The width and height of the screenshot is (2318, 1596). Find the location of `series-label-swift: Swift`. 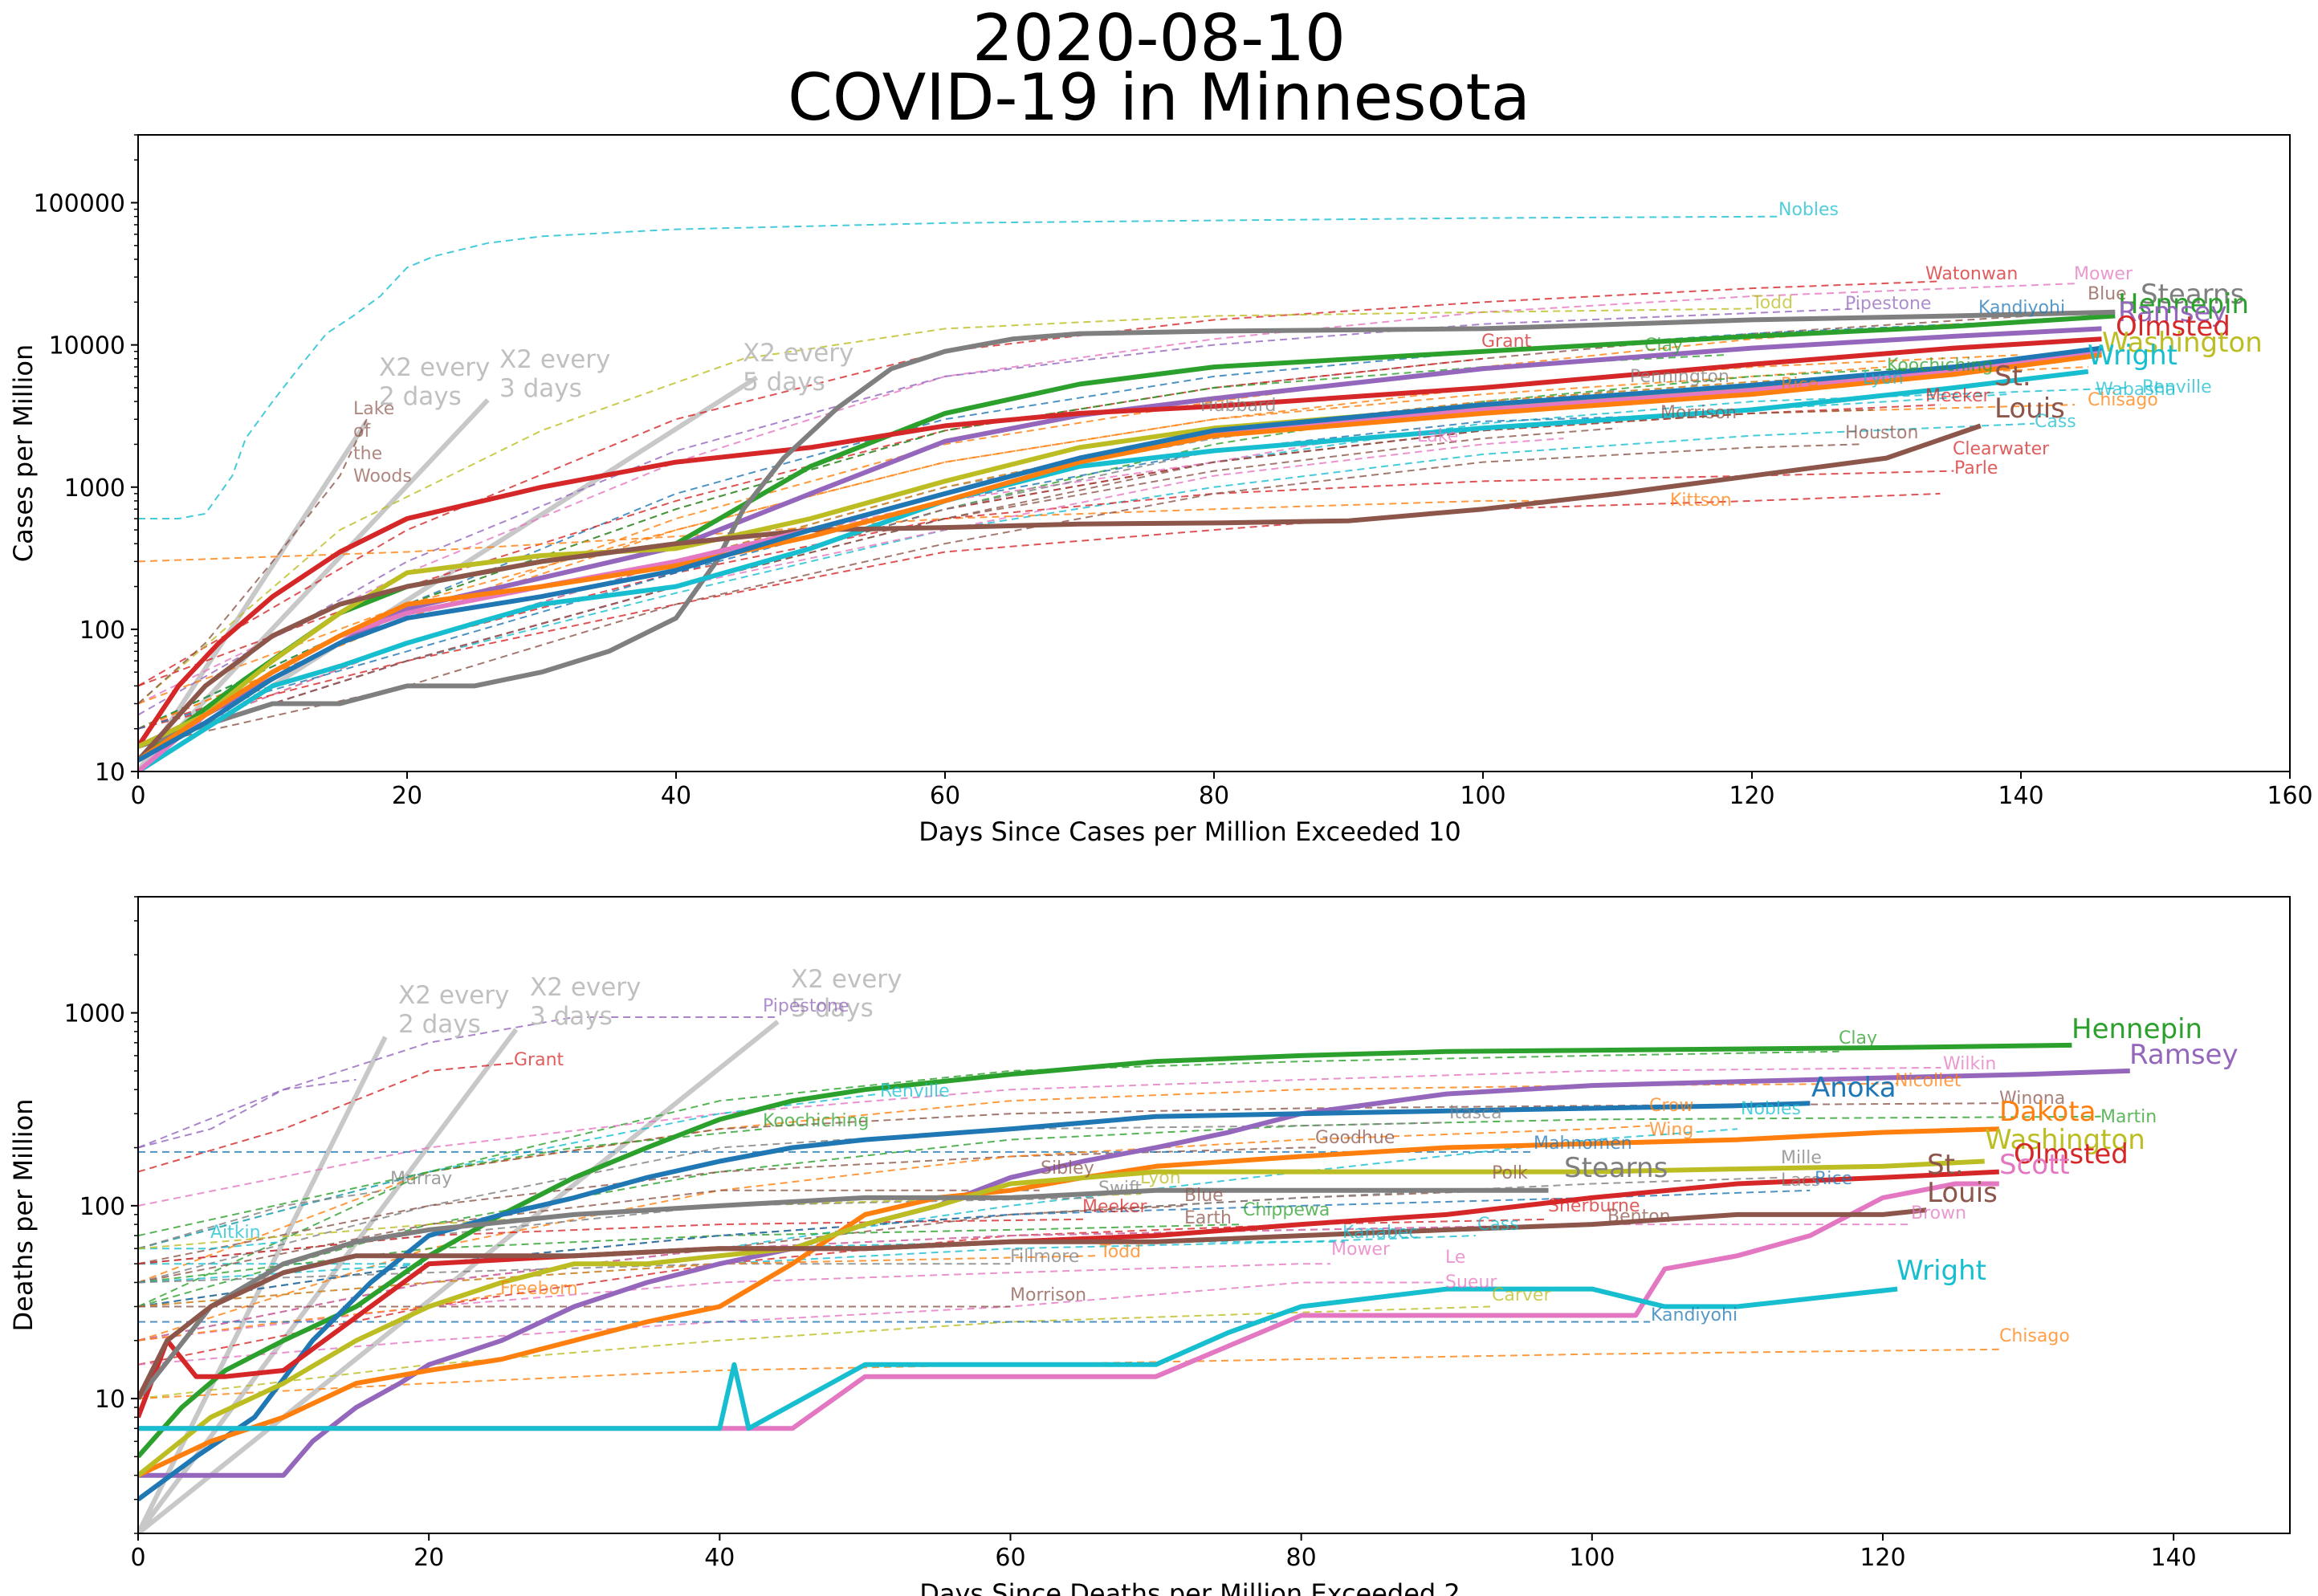

series-label-swift: Swift is located at coordinates (1120, 1189).